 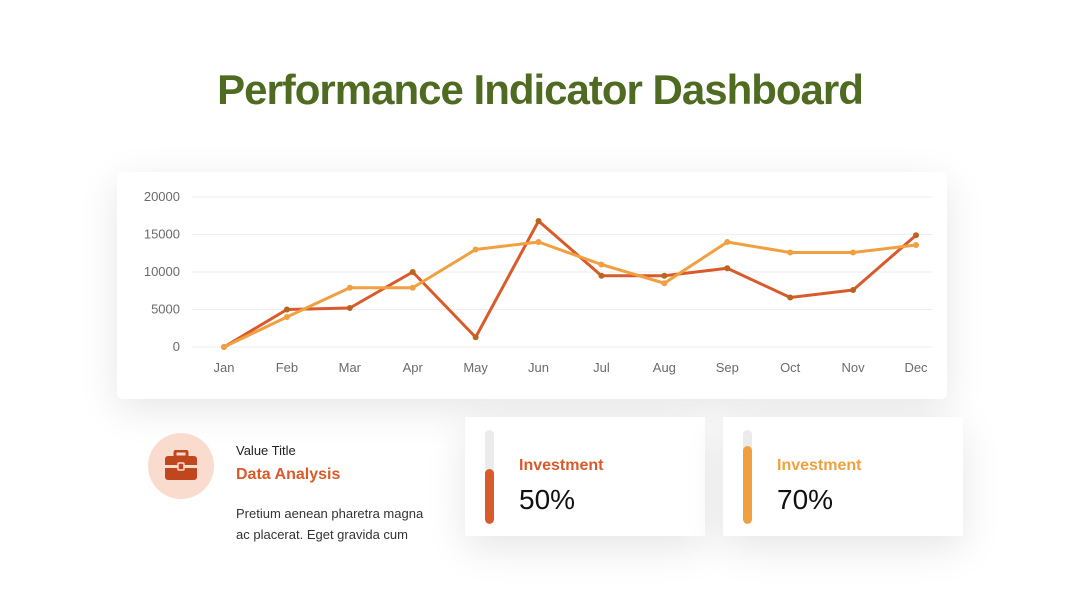 I want to click on x-tick-label: Mar, so click(x=350, y=367).